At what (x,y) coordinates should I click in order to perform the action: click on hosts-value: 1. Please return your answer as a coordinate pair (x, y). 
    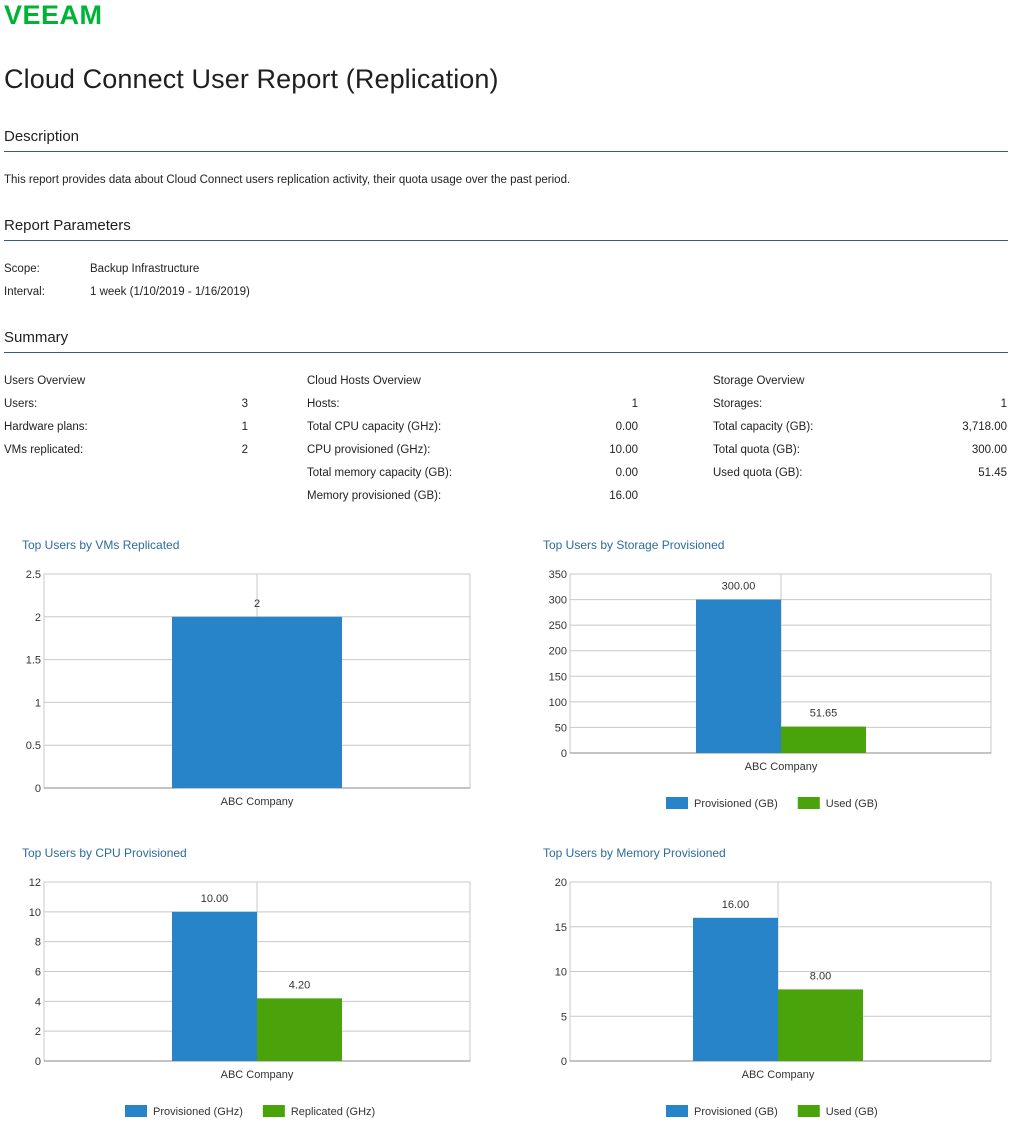
    Looking at the image, I should click on (634, 404).